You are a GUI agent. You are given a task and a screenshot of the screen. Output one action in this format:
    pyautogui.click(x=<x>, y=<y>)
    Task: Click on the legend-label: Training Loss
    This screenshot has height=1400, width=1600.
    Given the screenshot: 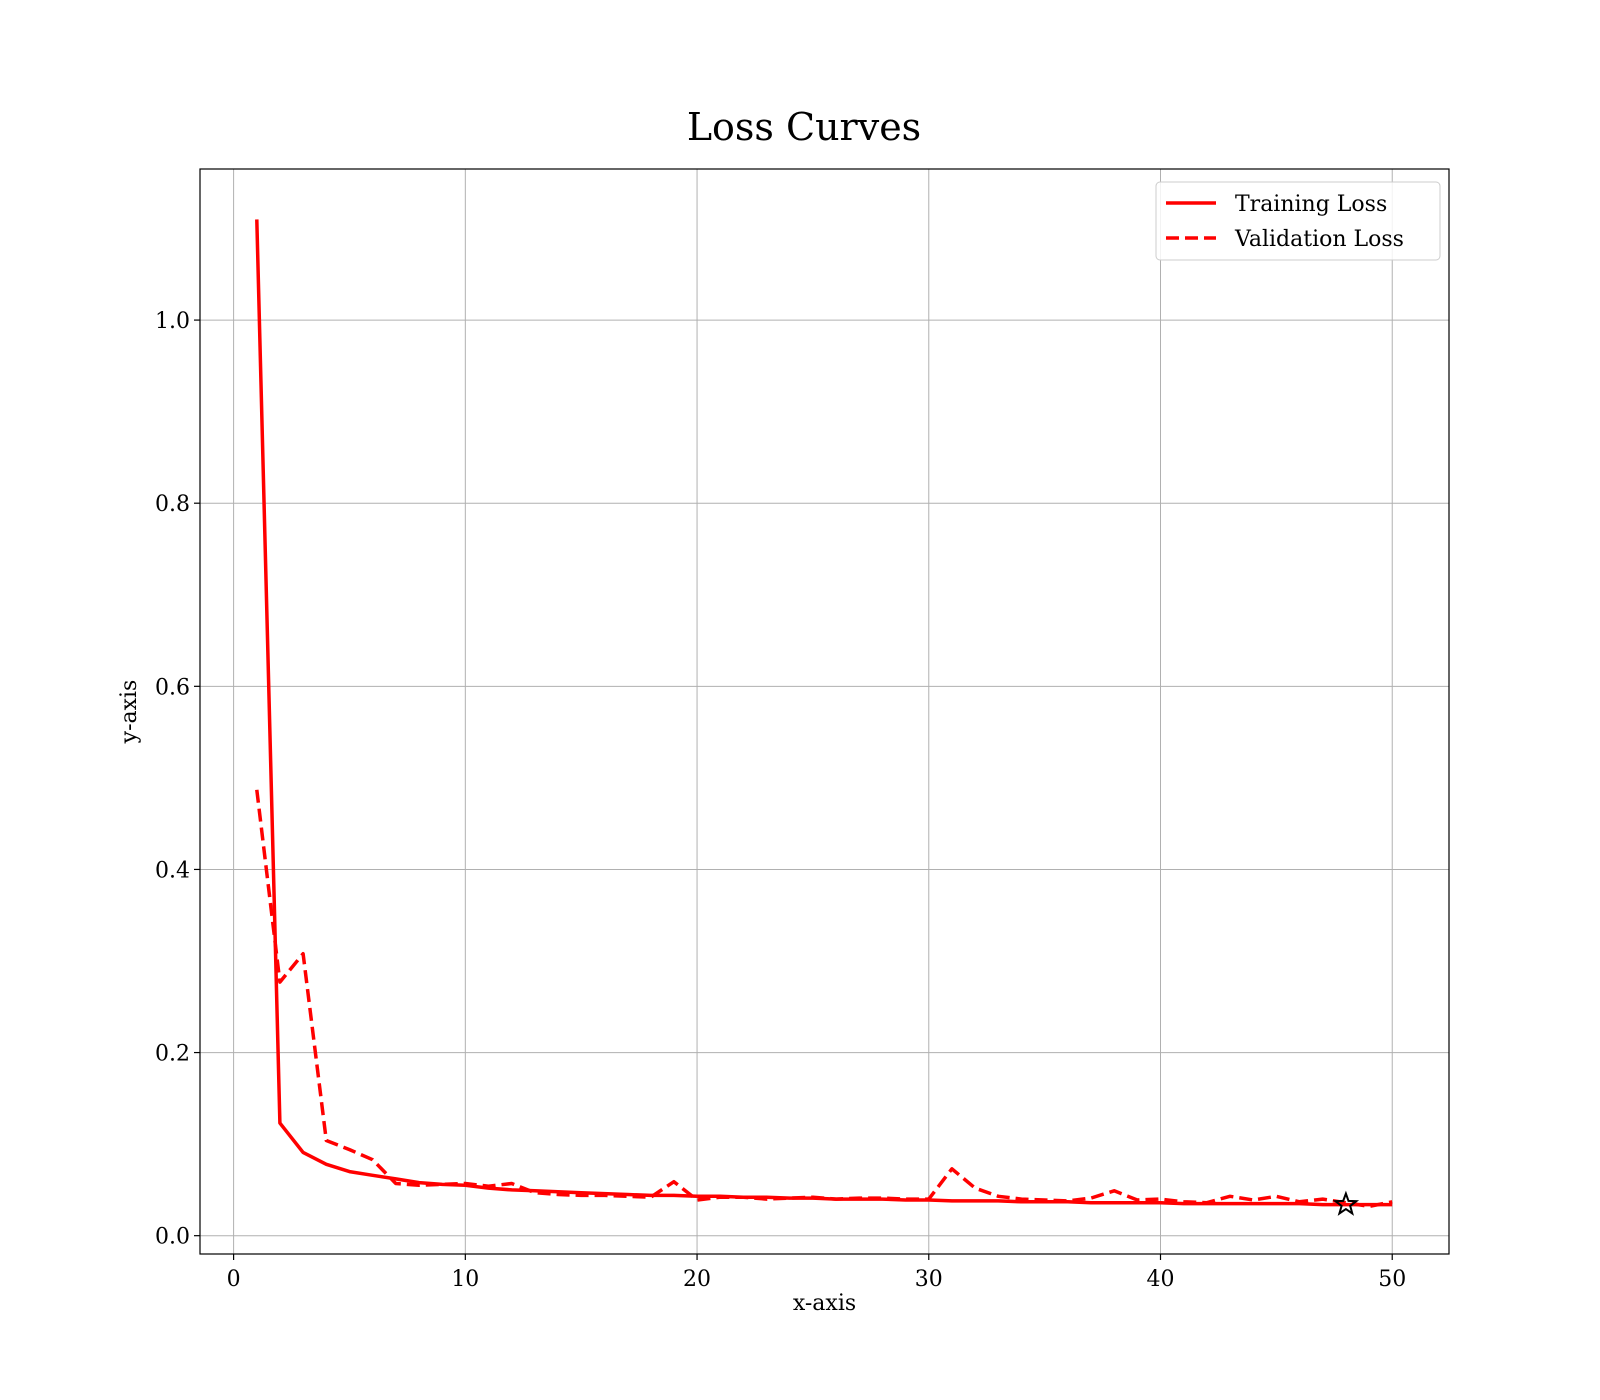 What is the action you would take?
    pyautogui.click(x=1311, y=204)
    